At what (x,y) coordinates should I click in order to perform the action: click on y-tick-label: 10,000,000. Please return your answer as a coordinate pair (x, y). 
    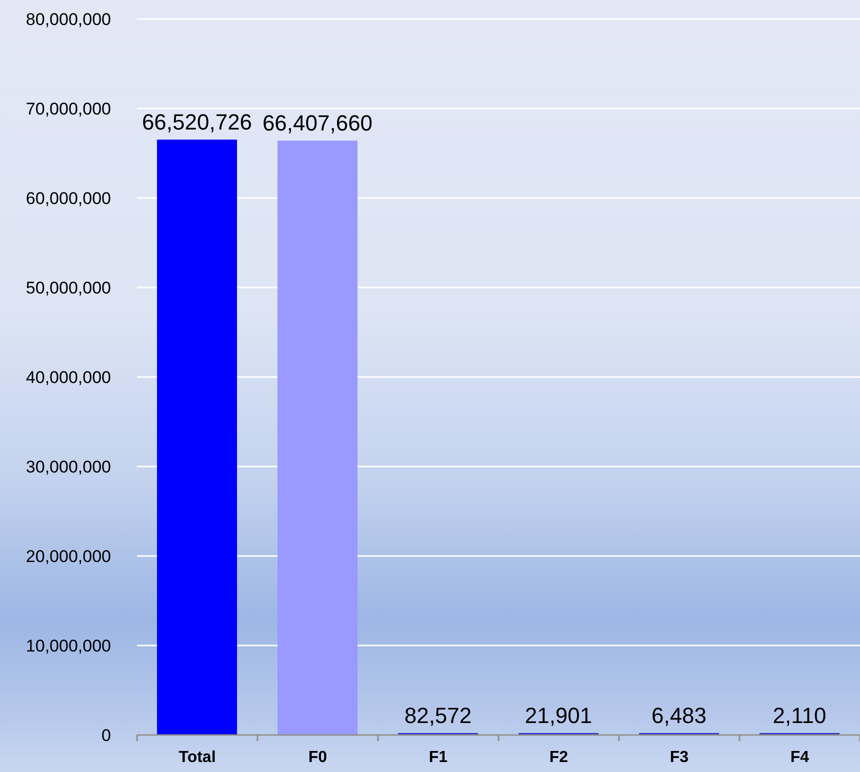
    Looking at the image, I should click on (68, 646).